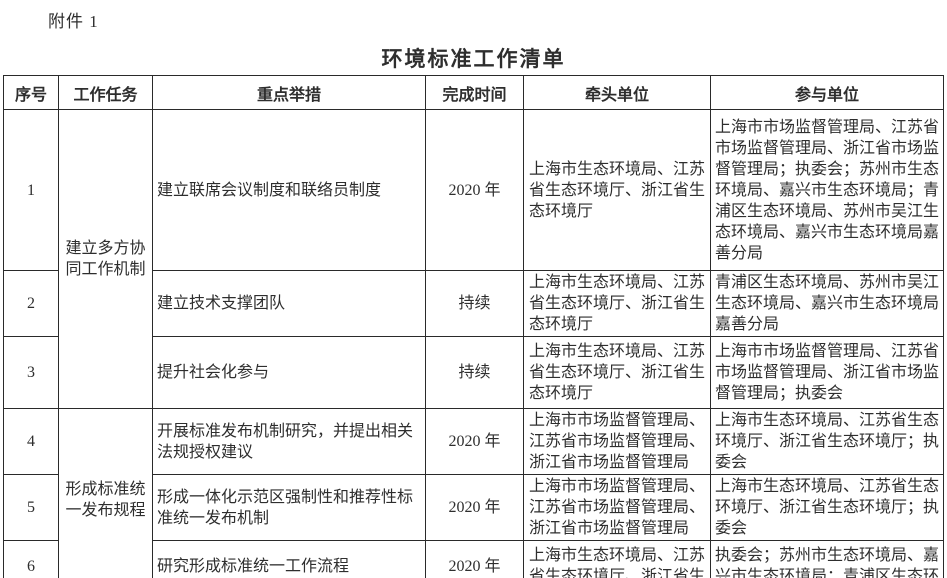  What do you see at coordinates (73, 21) in the screenshot?
I see `attachment-label: 附件 1` at bounding box center [73, 21].